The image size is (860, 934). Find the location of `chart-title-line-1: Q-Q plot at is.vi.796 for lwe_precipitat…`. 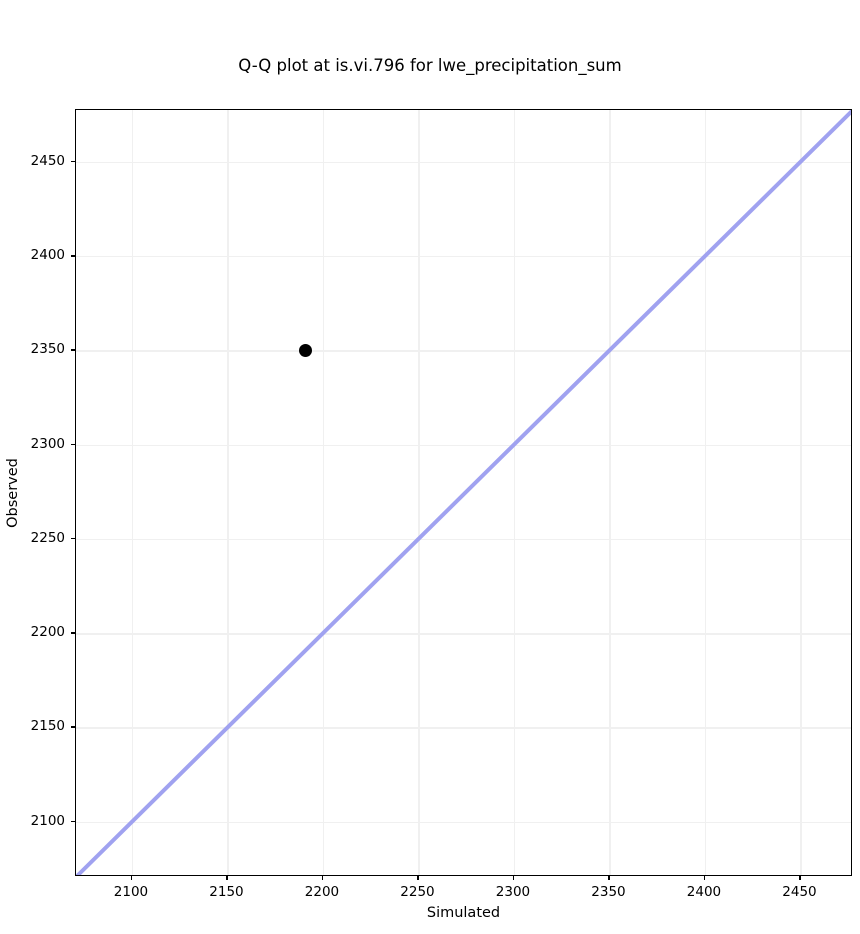

chart-title-line-1: Q-Q plot at is.vi.796 for lwe_precipitat… is located at coordinates (430, 65).